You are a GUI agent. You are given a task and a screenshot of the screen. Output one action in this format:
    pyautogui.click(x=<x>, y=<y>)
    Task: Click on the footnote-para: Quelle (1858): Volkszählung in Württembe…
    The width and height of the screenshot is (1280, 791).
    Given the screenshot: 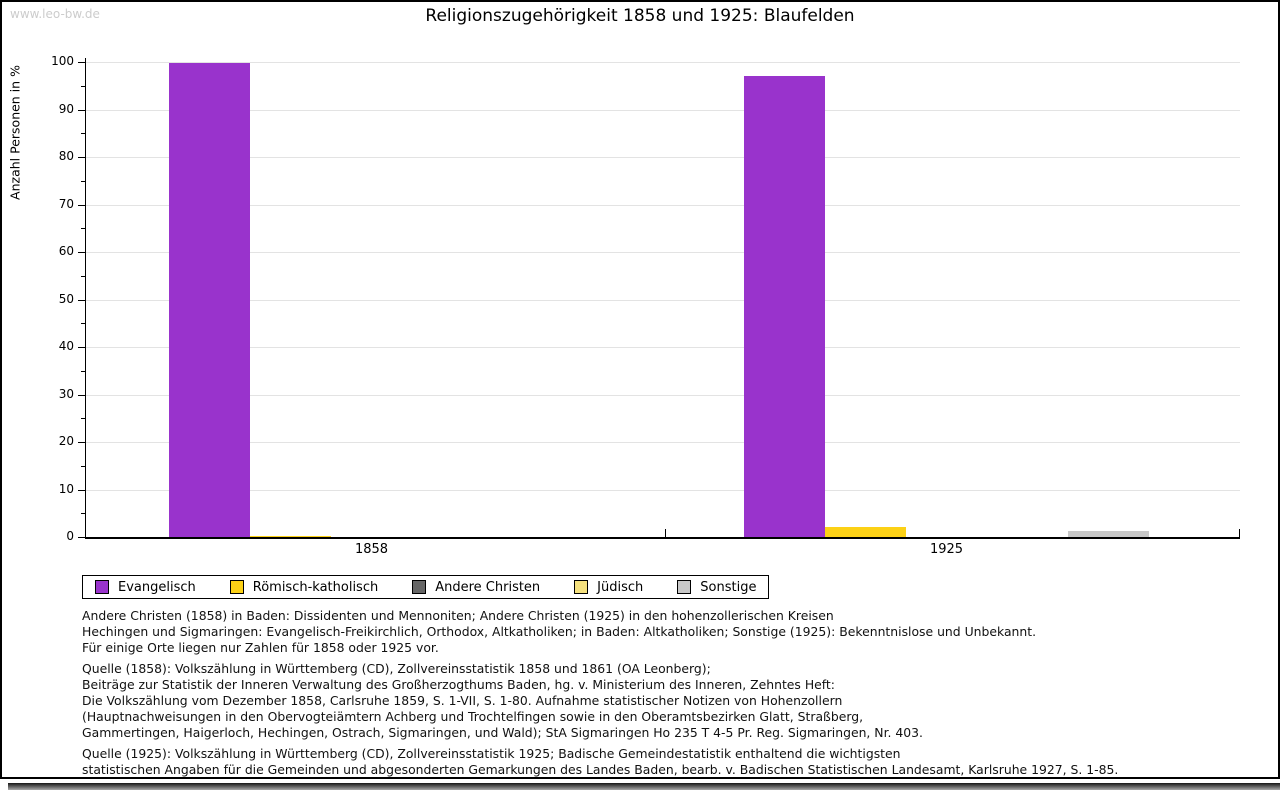 What is the action you would take?
    pyautogui.click(x=662, y=701)
    